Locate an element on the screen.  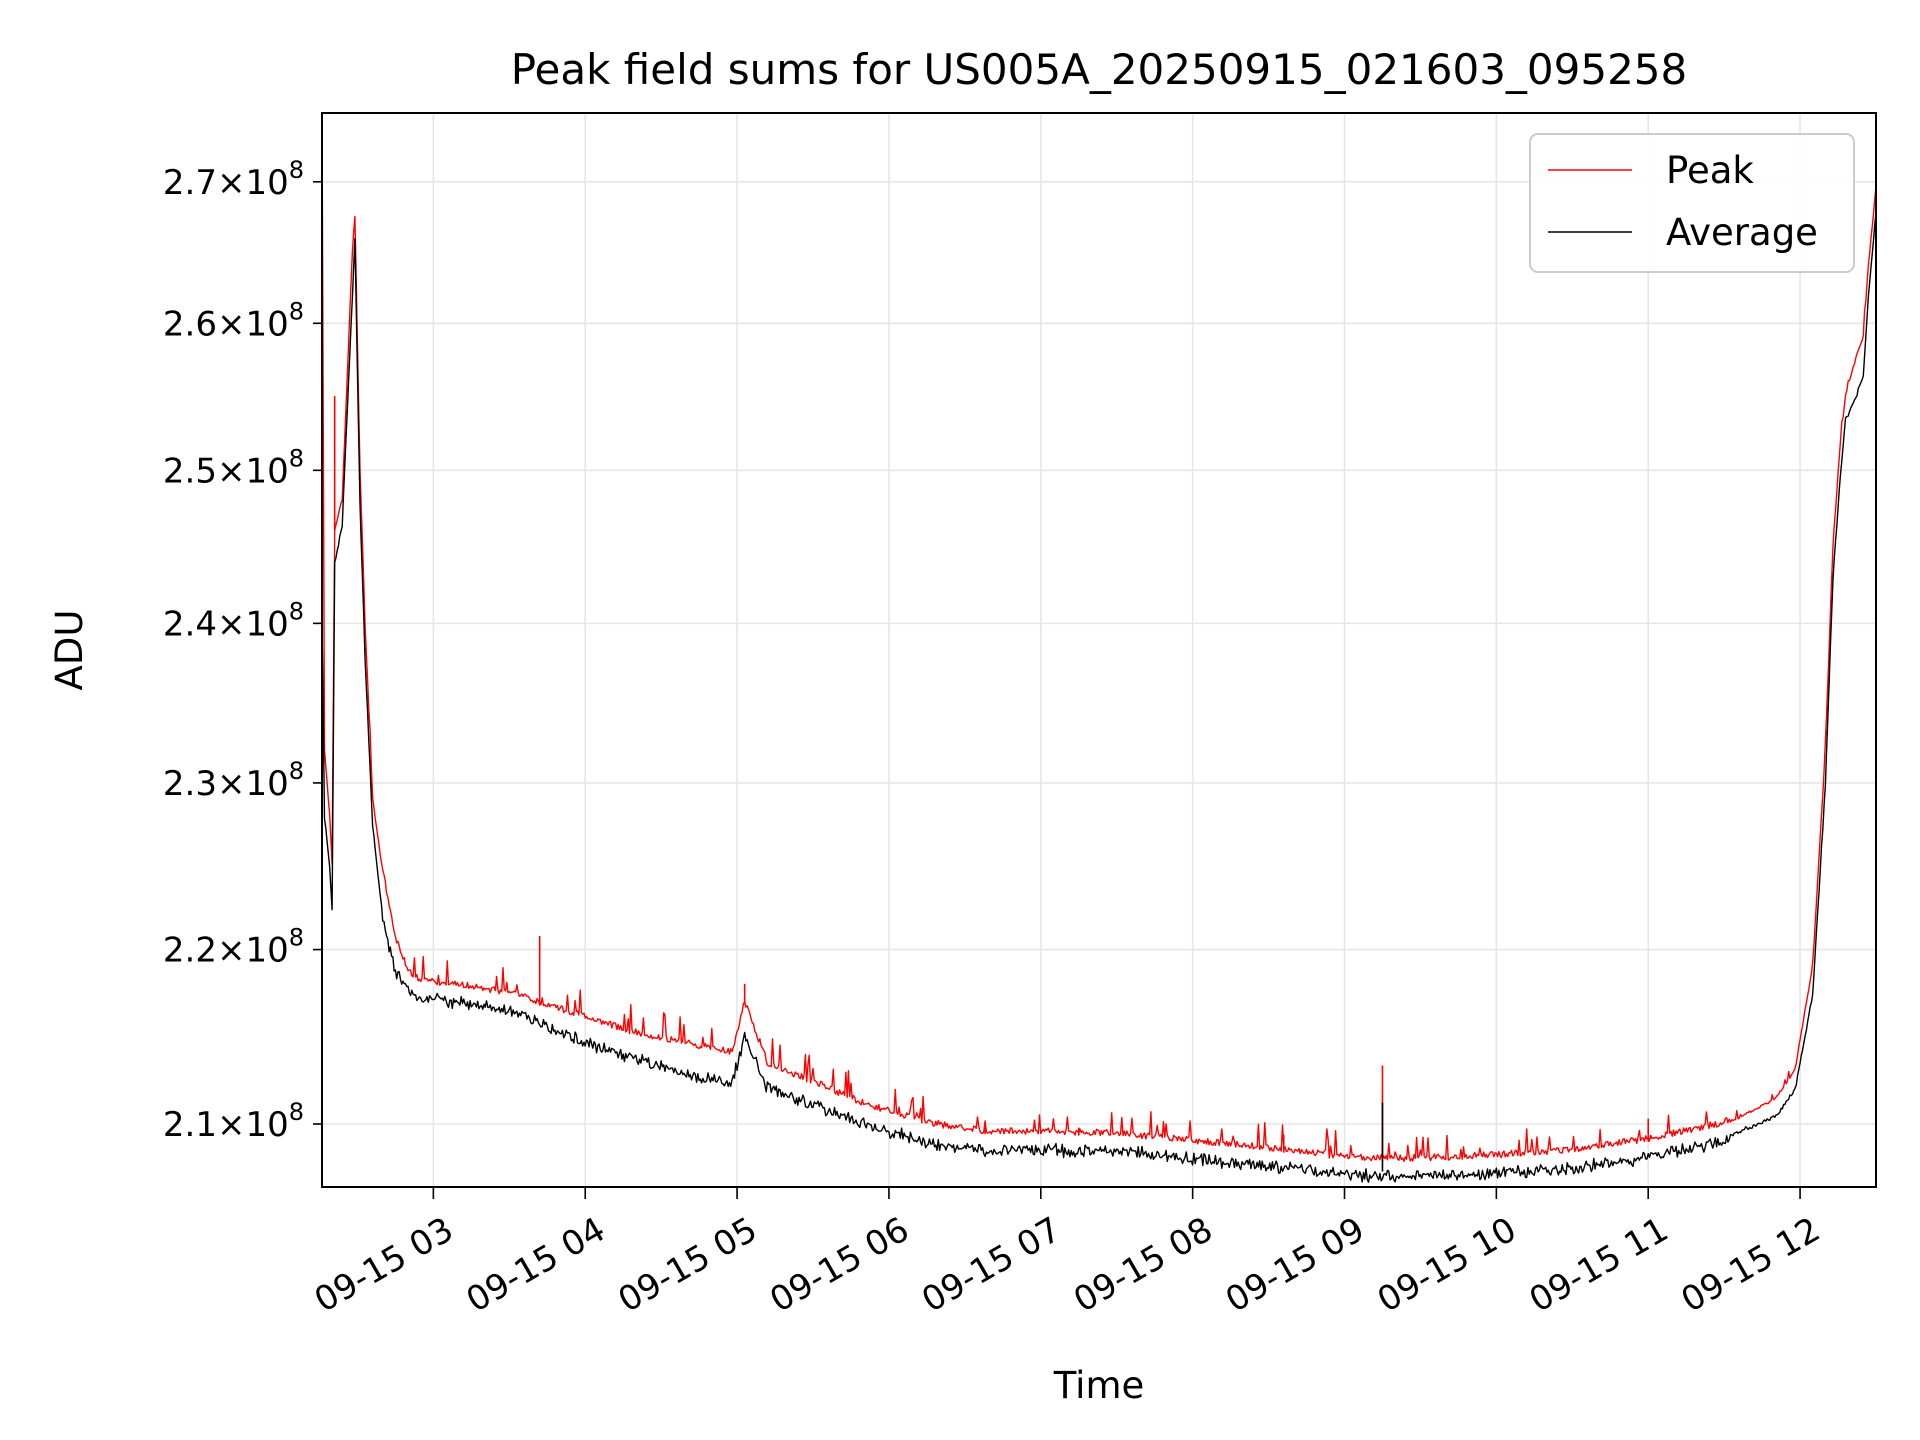
y-tick-mantissa: 2.1 is located at coordinates (190, 1125).